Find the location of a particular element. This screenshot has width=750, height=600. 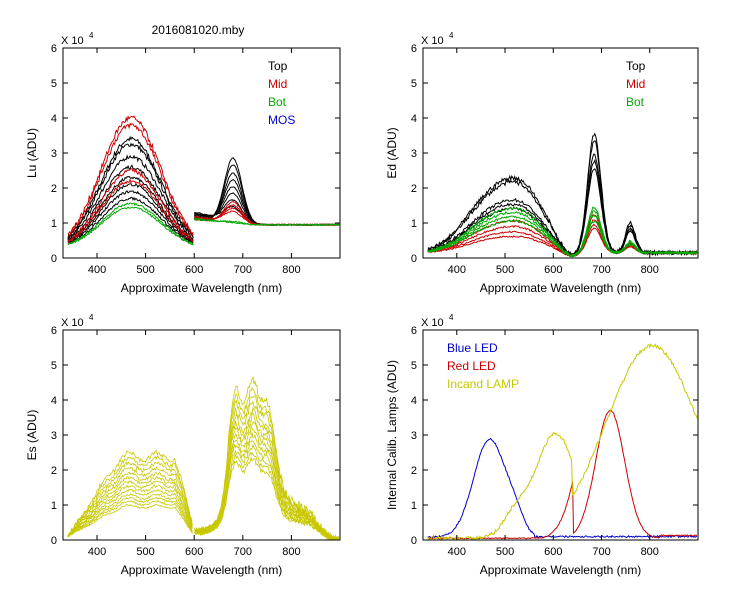

scale-factor-es: X 10 is located at coordinates (72, 323).